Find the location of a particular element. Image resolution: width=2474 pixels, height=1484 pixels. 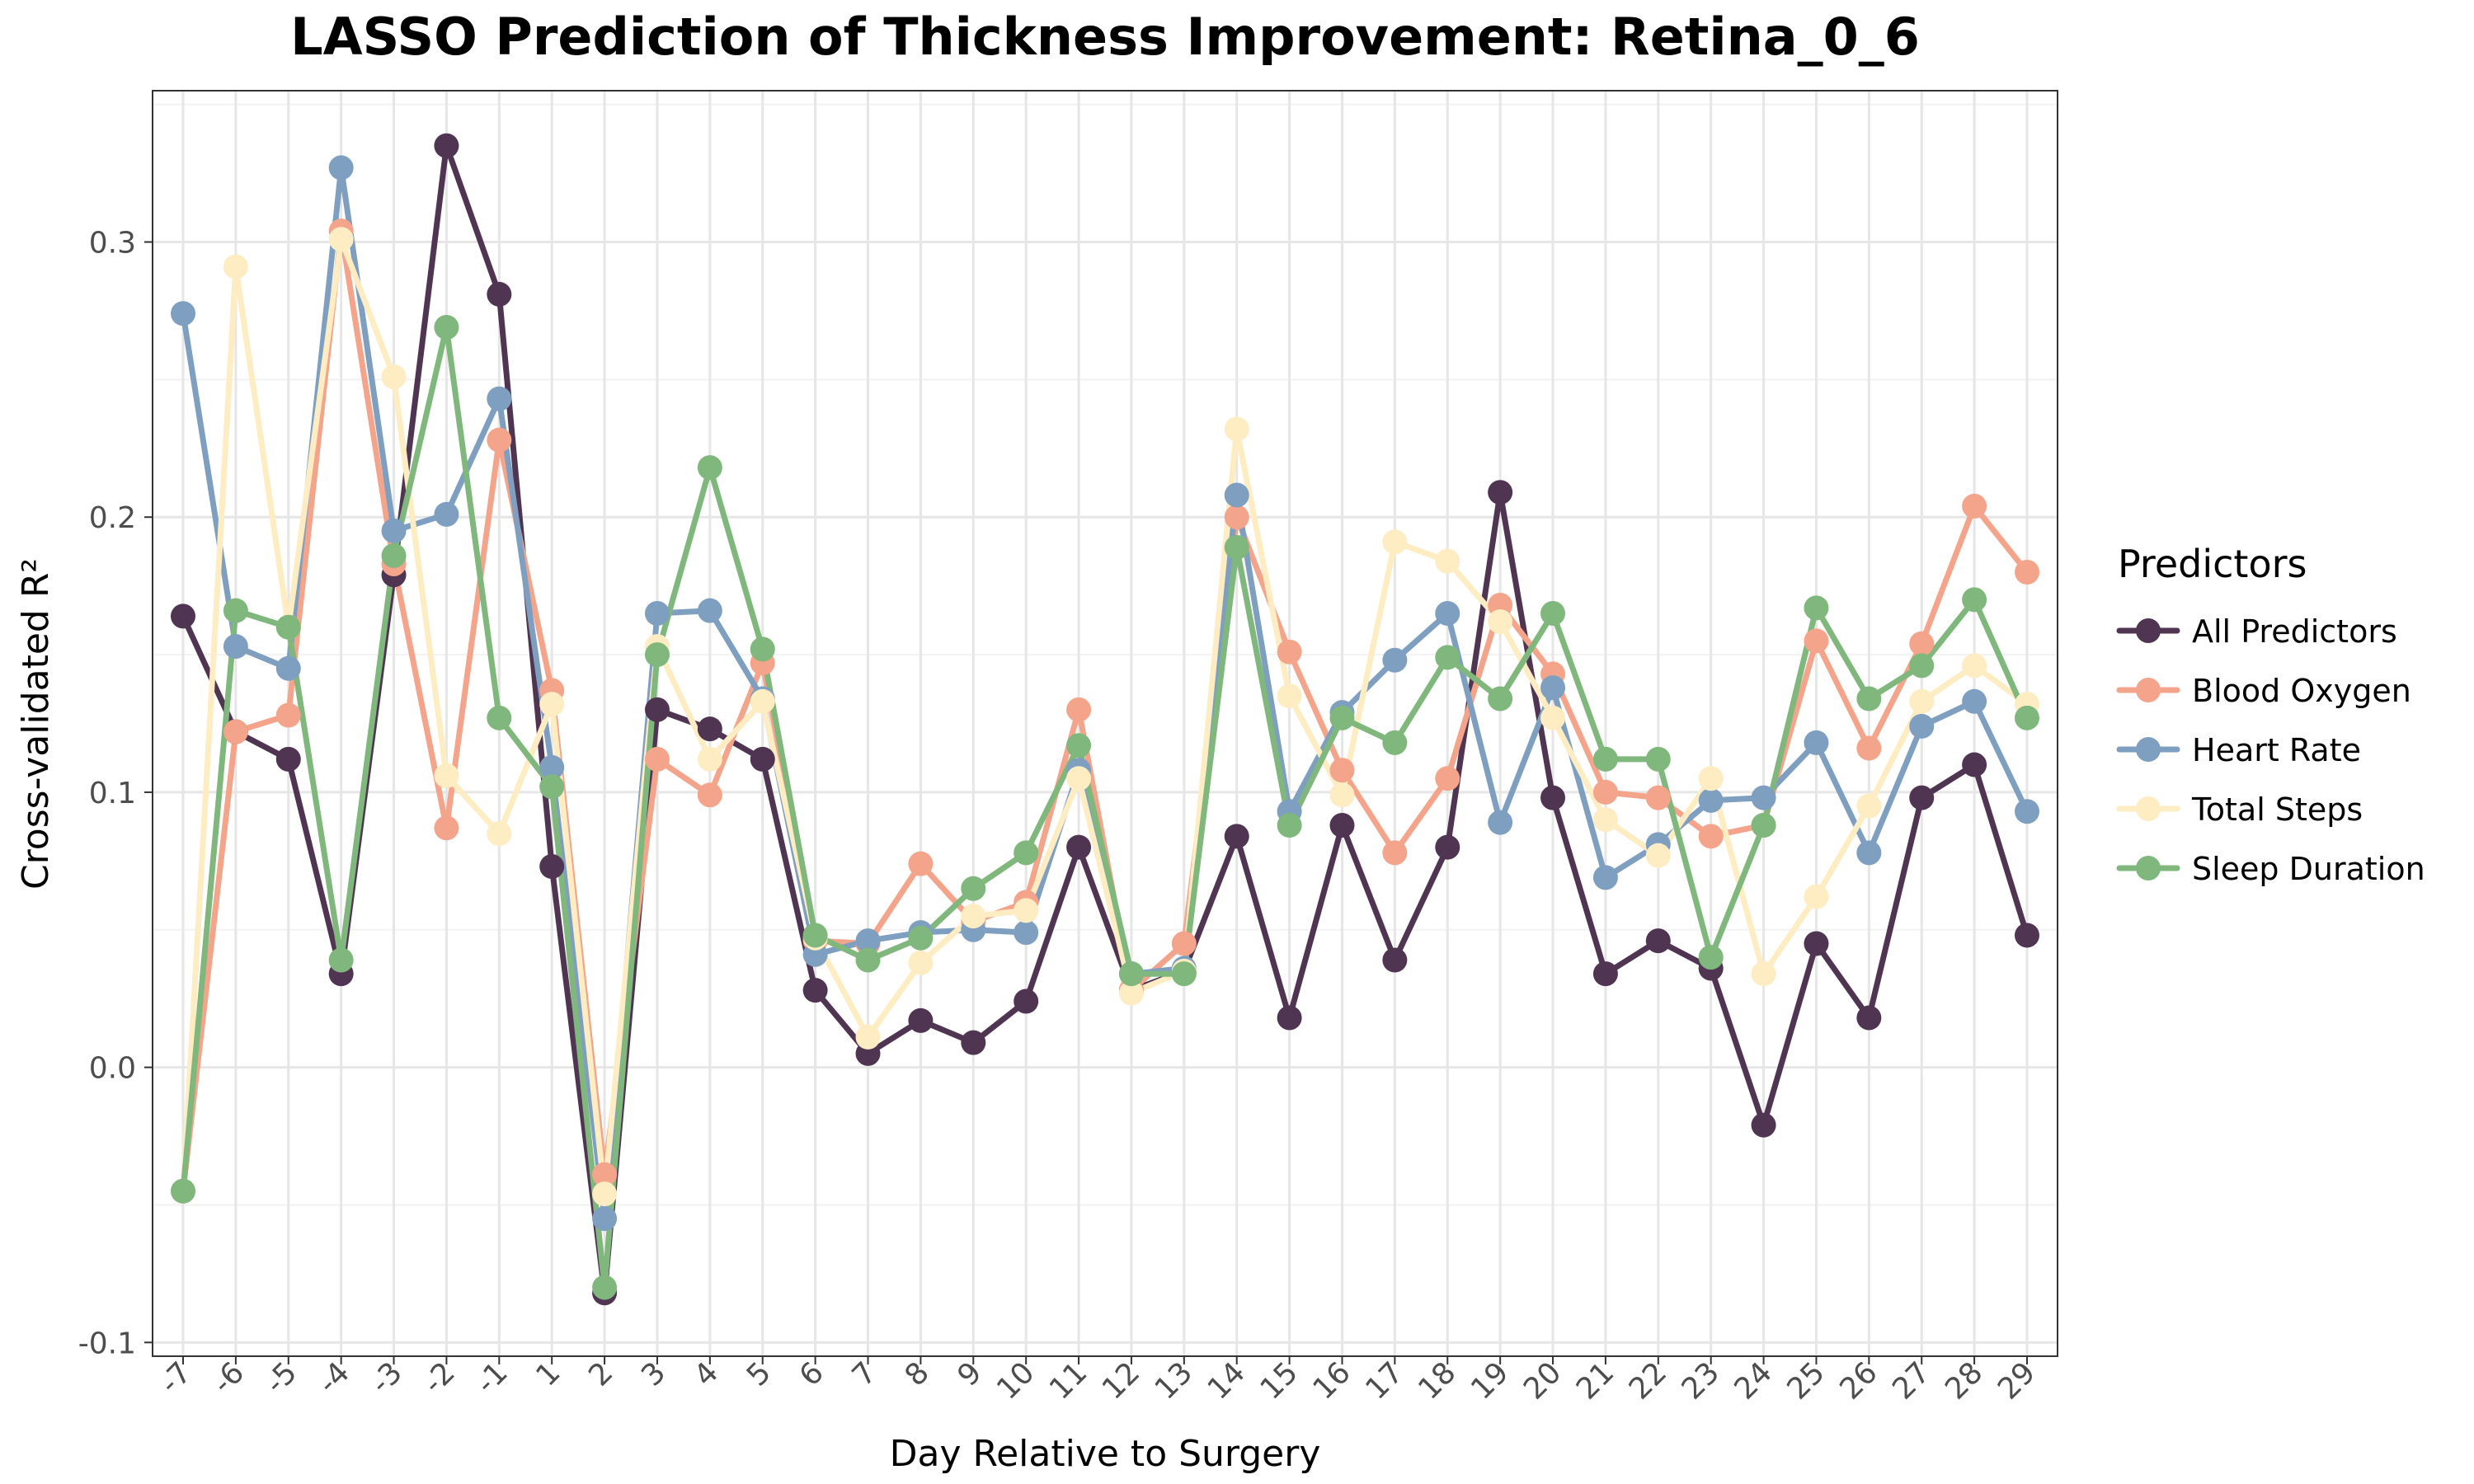

y-tick-label: 0.1 is located at coordinates (112, 793).